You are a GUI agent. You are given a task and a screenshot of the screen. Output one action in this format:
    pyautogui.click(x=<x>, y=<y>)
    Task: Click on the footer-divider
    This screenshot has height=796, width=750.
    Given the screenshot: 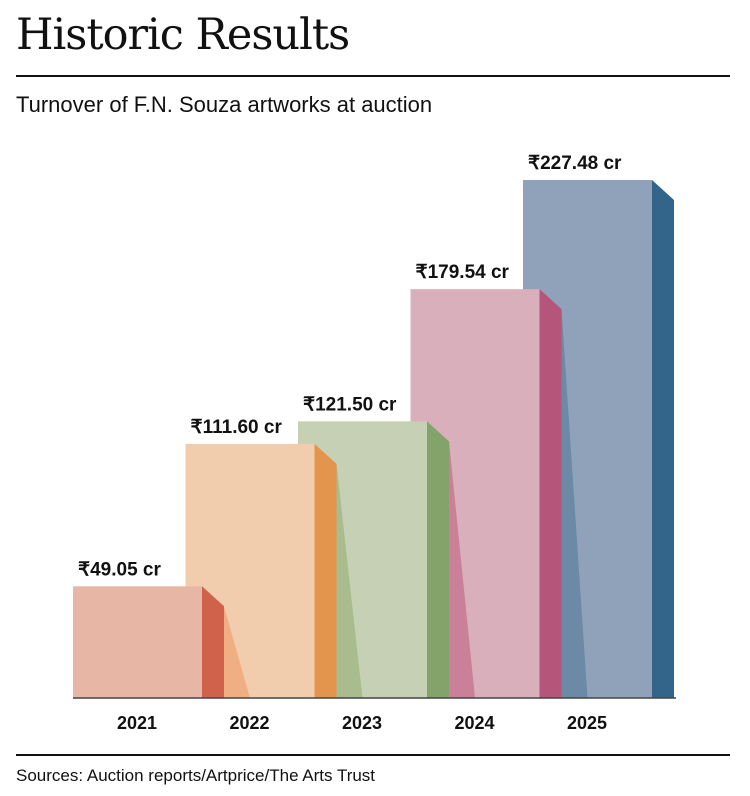 What is the action you would take?
    pyautogui.click(x=373, y=755)
    